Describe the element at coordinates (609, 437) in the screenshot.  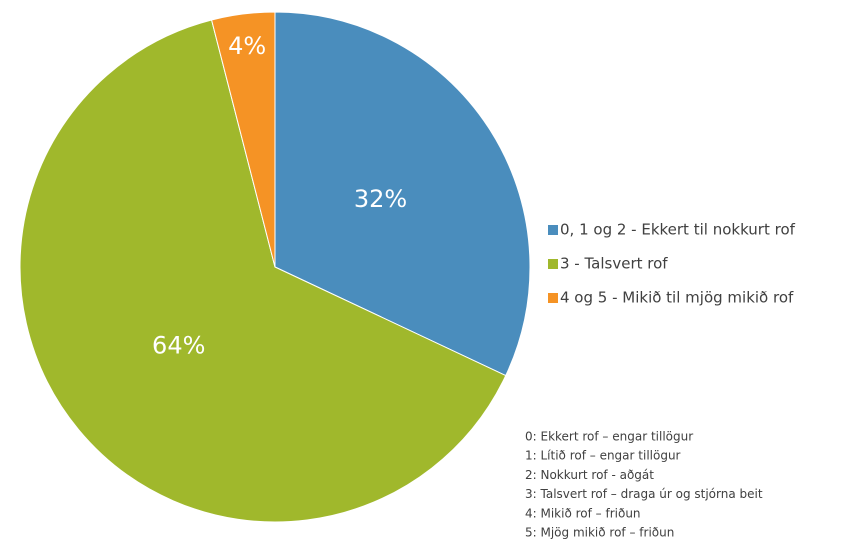
I see `annotation: 0: Ekkert rof – engar tillögur` at that location.